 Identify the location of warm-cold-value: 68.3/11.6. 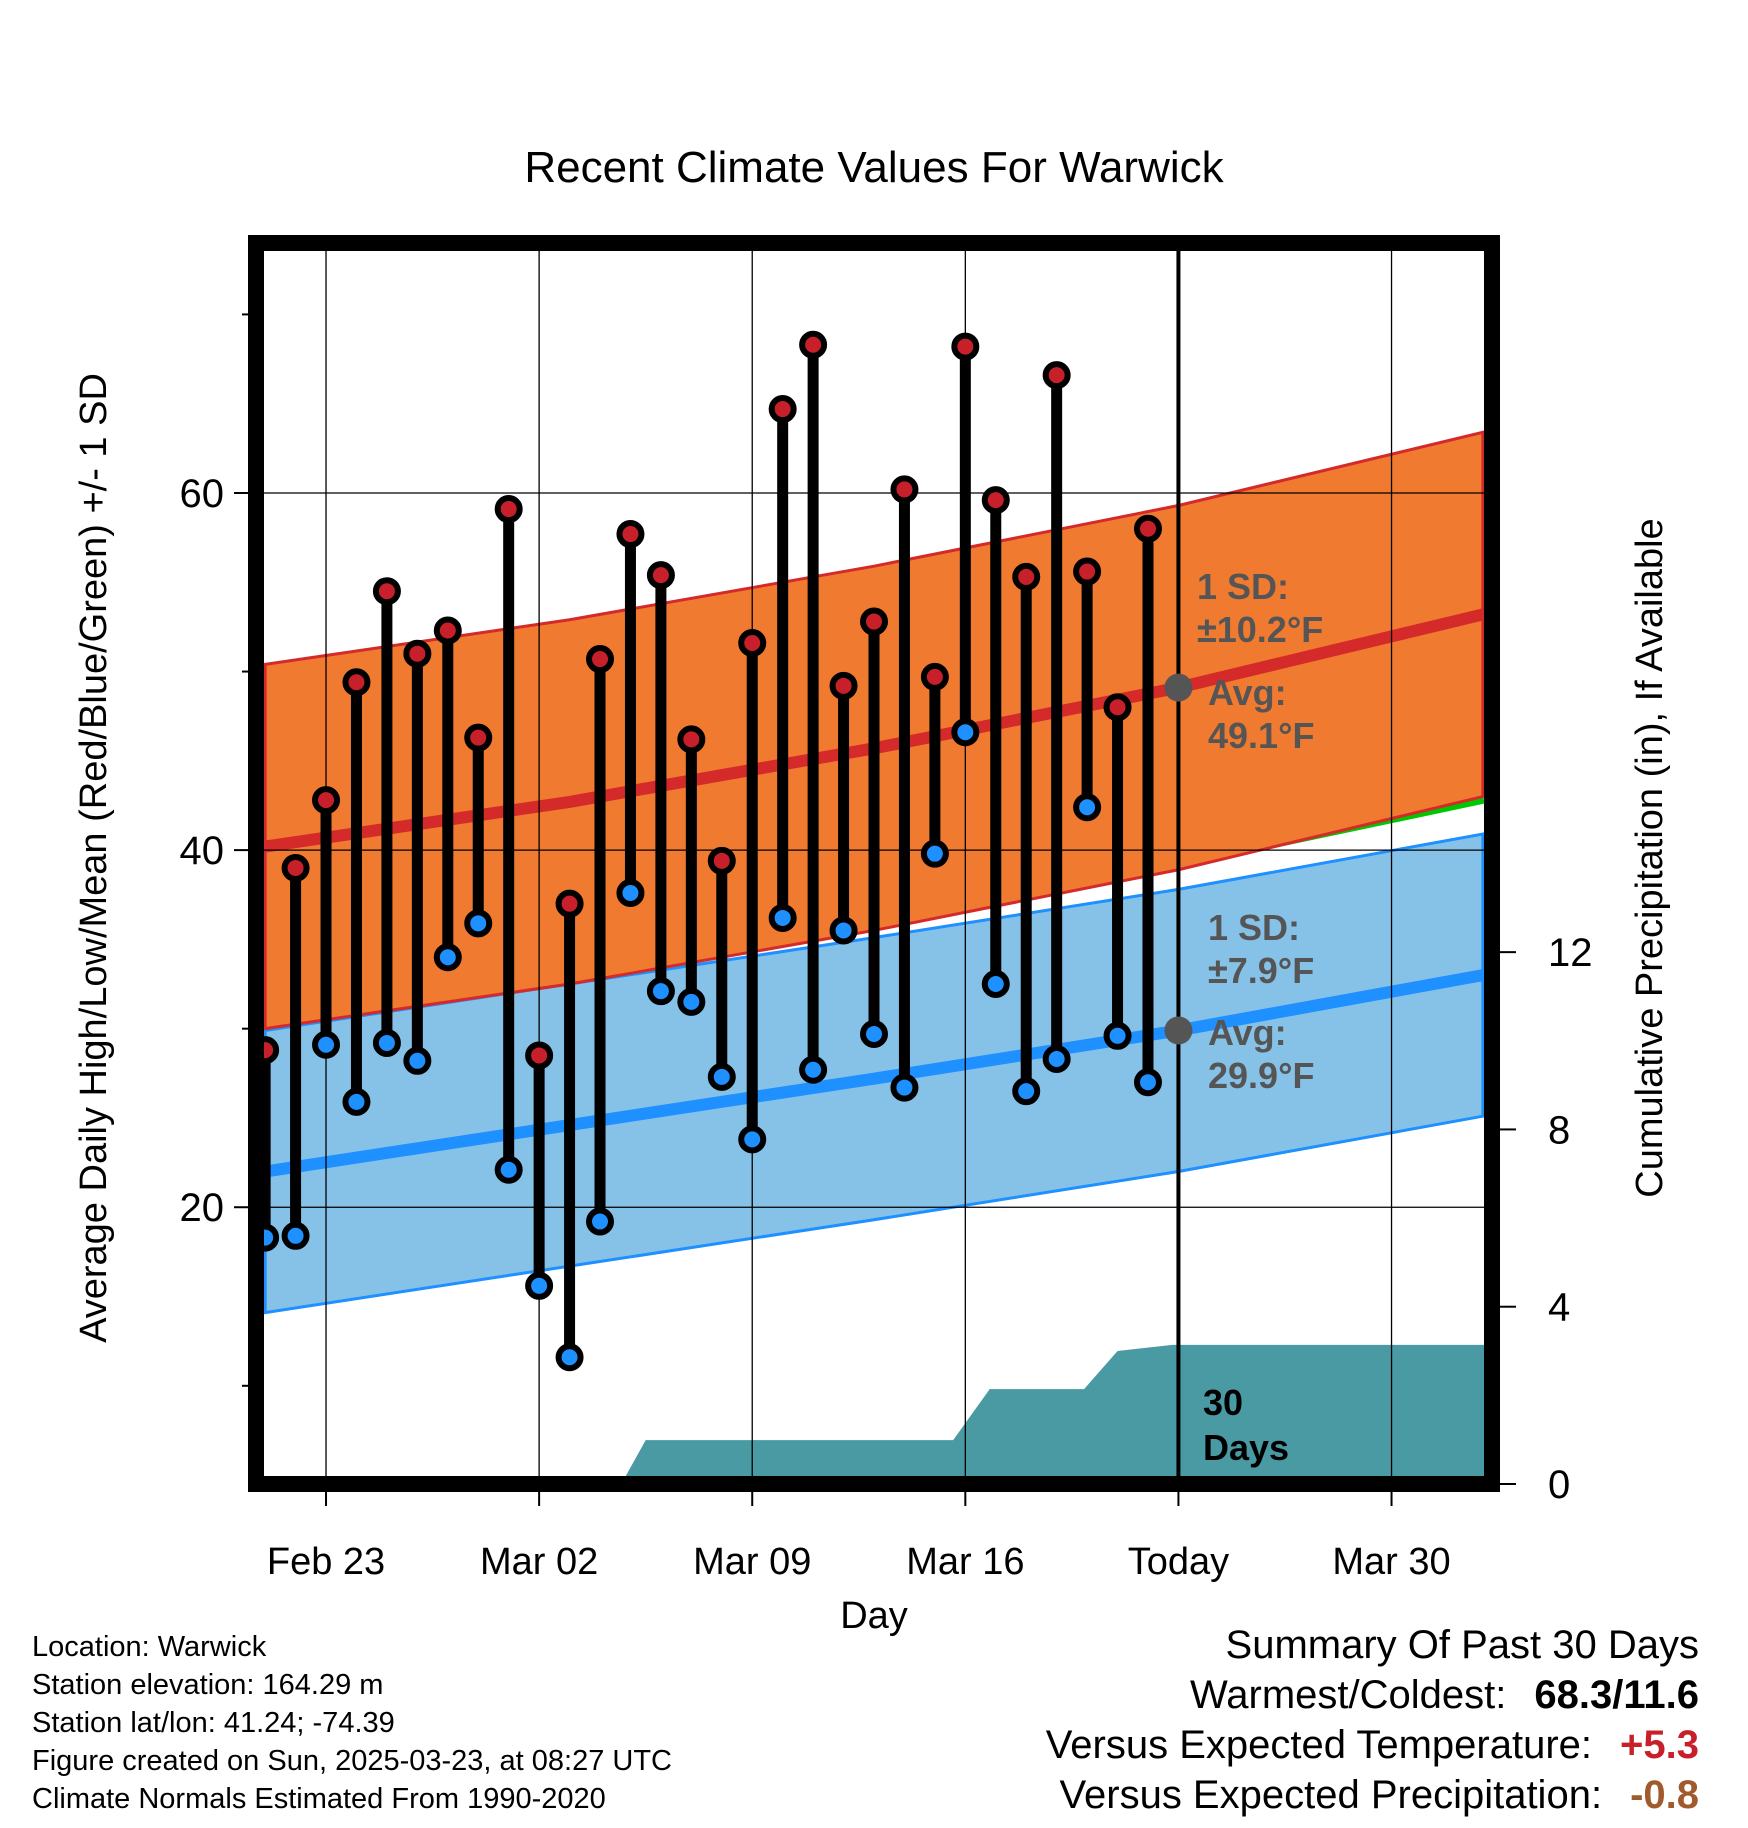
(1616, 1695).